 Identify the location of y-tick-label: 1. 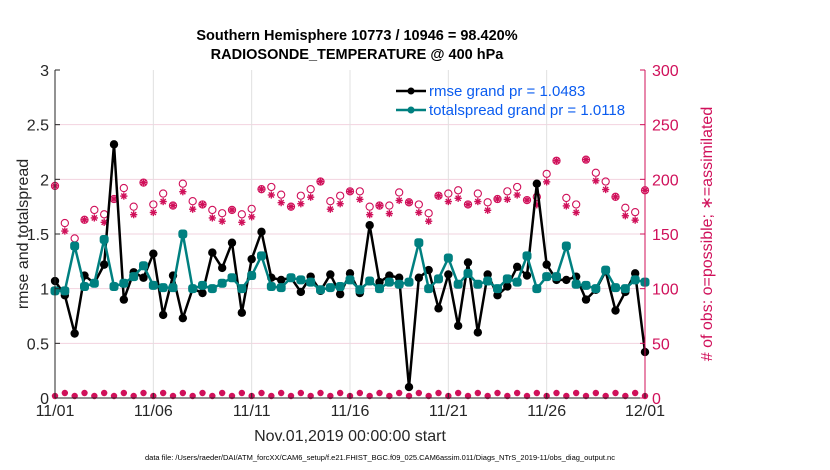
(44, 290).